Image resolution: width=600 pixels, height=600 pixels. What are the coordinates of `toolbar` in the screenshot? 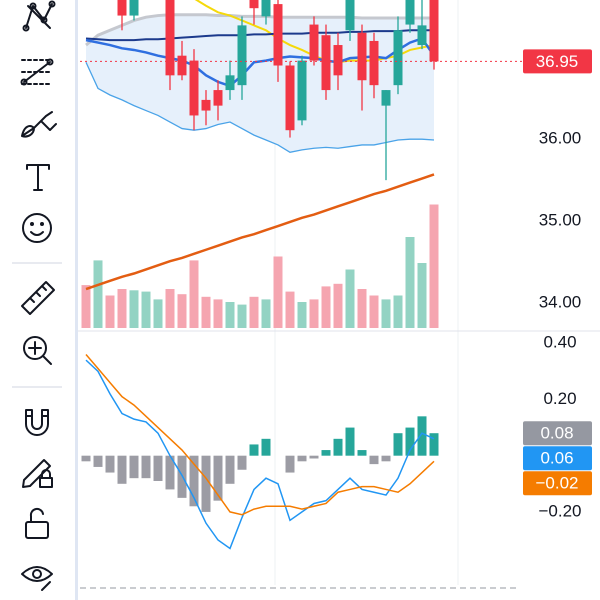 It's located at (37, 295).